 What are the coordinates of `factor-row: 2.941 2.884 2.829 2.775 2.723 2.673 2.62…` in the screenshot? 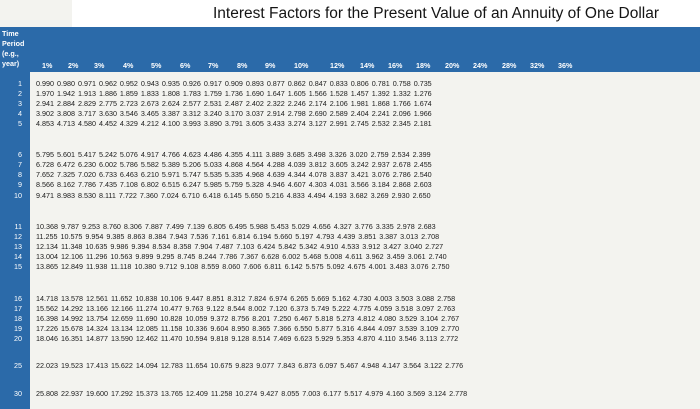 It's located at (234, 103).